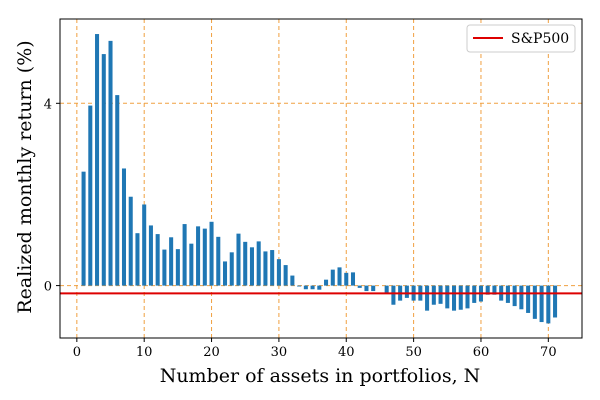 This screenshot has width=600, height=400. I want to click on x-tick-label: 50, so click(413, 352).